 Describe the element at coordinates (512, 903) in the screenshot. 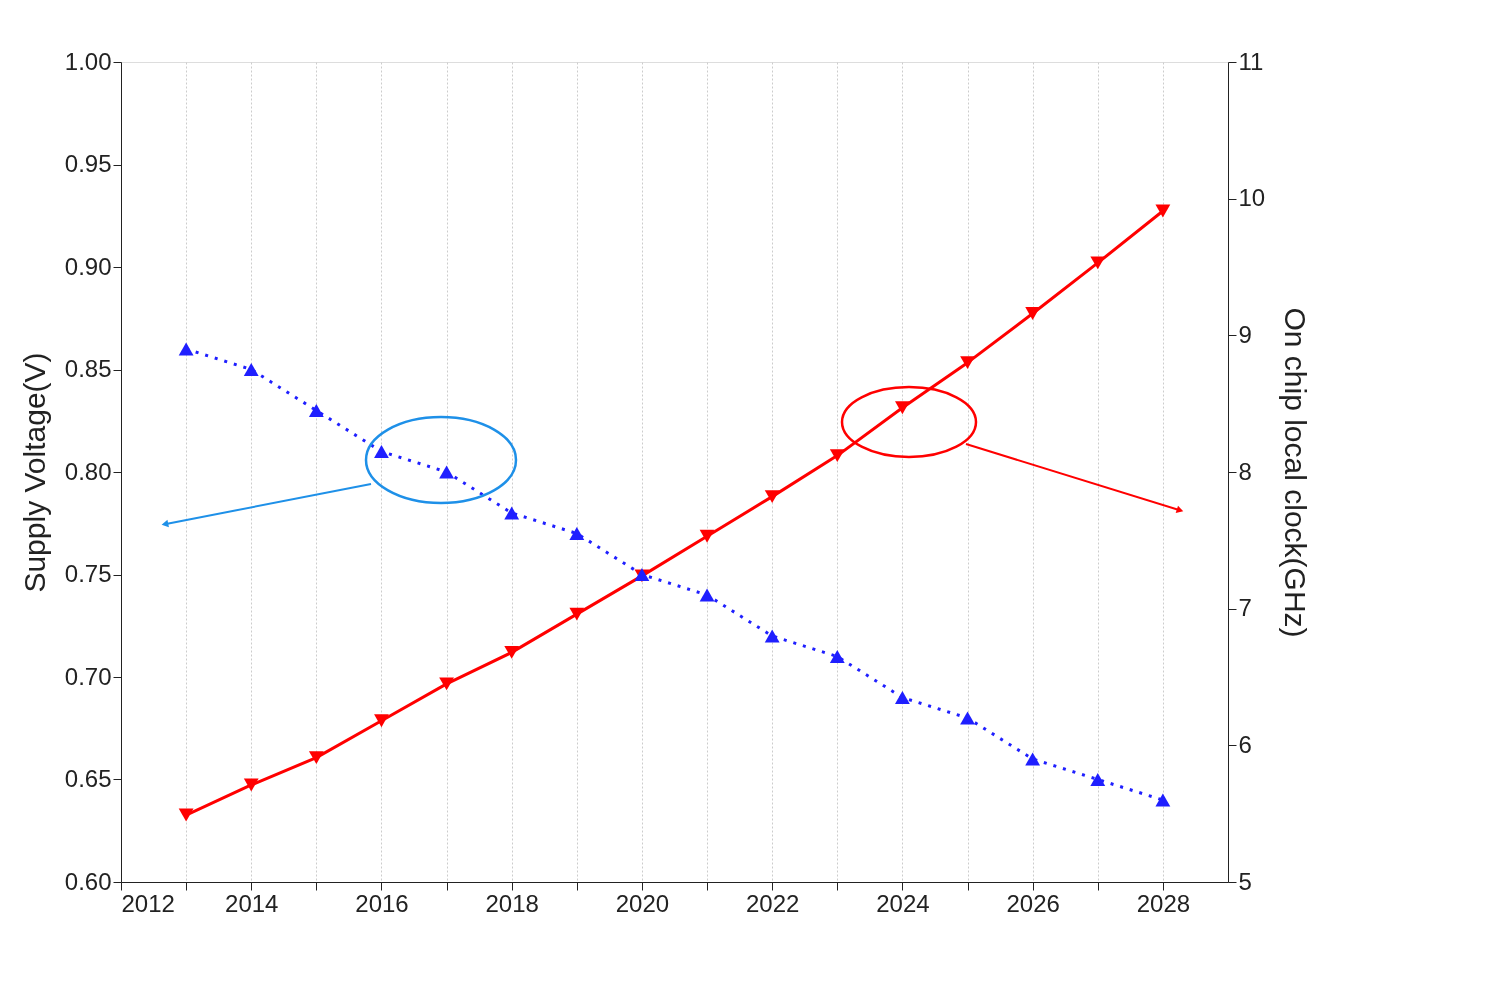

I see `x-tick-label: 2018` at that location.